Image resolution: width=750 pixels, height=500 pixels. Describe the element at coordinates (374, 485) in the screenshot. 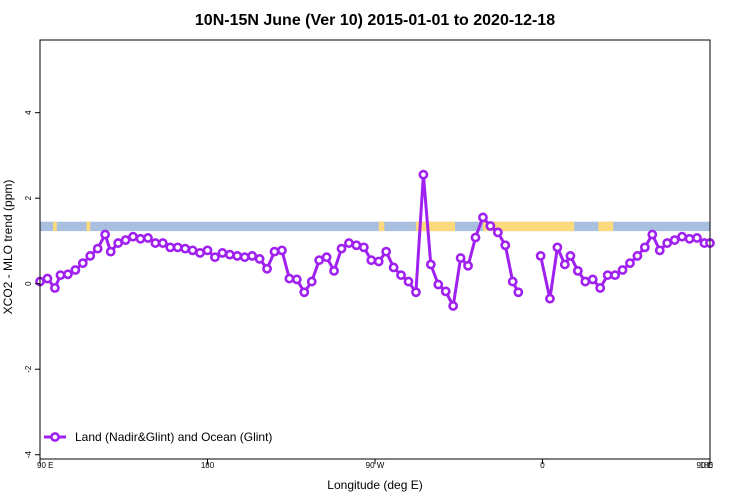

I see `x-axis-label: Longitude (deg E)` at that location.